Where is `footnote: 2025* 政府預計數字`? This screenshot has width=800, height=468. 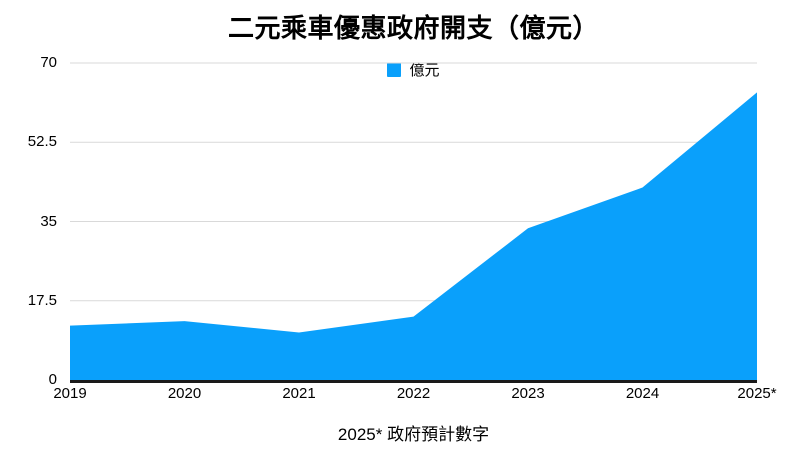
footnote: 2025* 政府預計數字 is located at coordinates (413, 434).